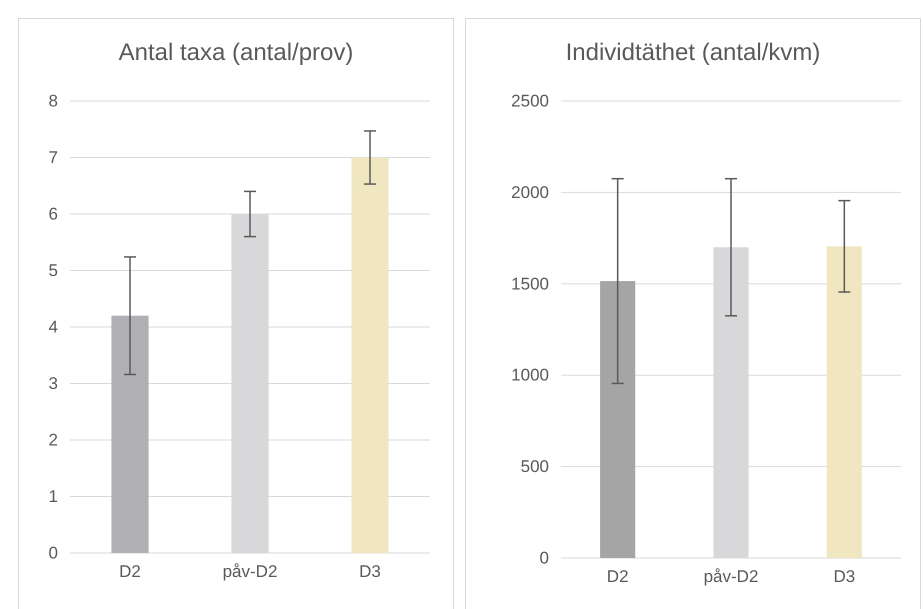  I want to click on chart-title: Individtäthet (antal/kvm), so click(693, 52).